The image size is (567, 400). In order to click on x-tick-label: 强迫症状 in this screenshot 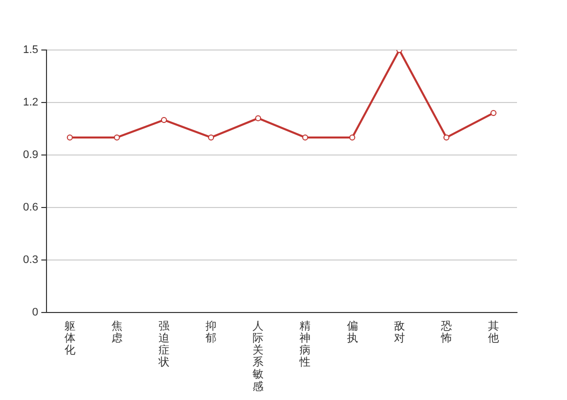, I will do `click(163, 344)`.